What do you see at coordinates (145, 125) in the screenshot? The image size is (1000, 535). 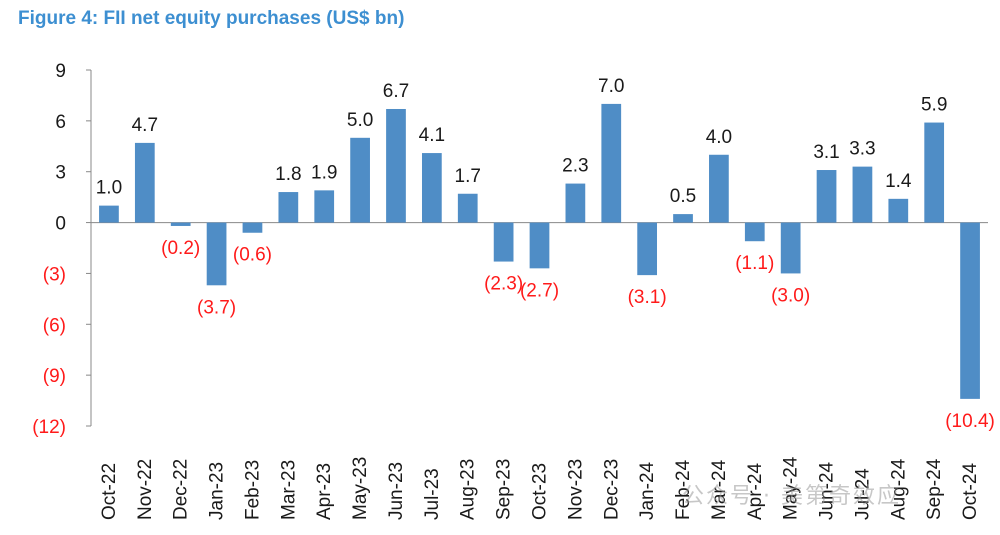 I see `data-label: 4.7` at bounding box center [145, 125].